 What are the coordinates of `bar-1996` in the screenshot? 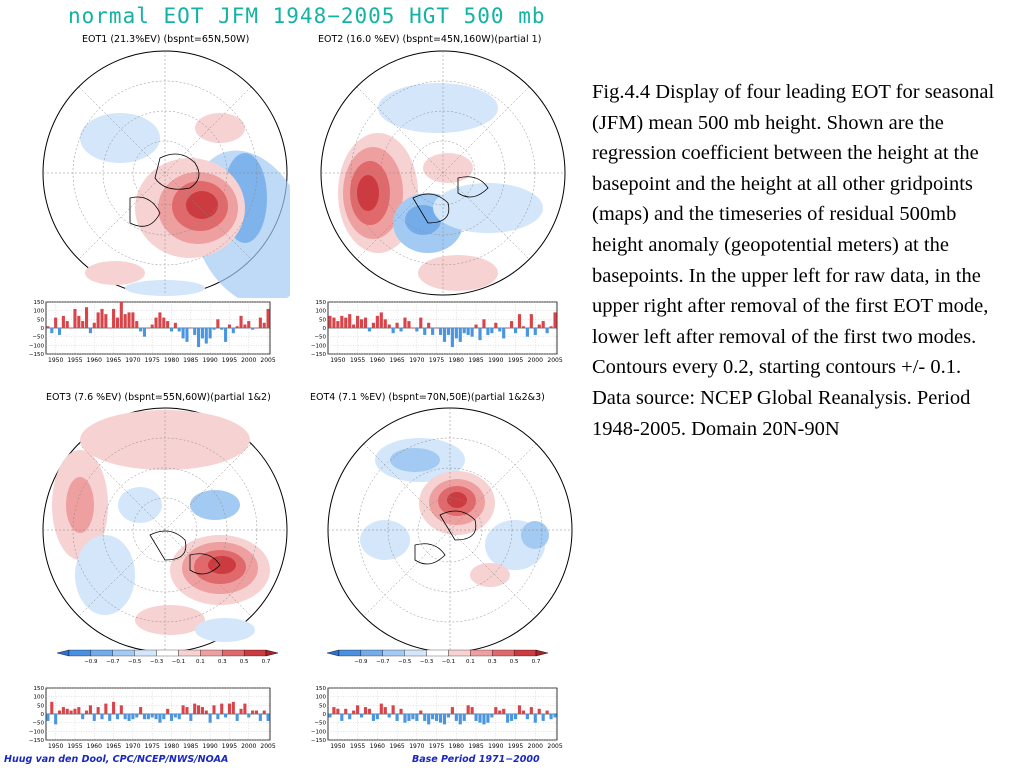 It's located at (233, 331).